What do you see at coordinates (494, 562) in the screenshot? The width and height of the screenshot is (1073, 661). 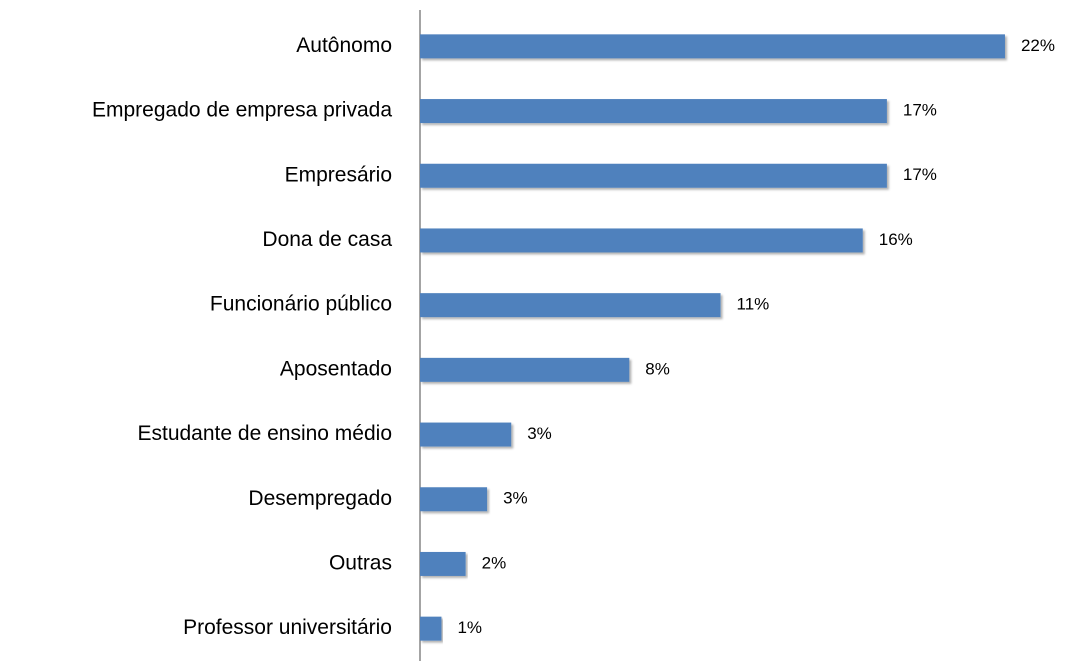 I see `data-label: 2%` at bounding box center [494, 562].